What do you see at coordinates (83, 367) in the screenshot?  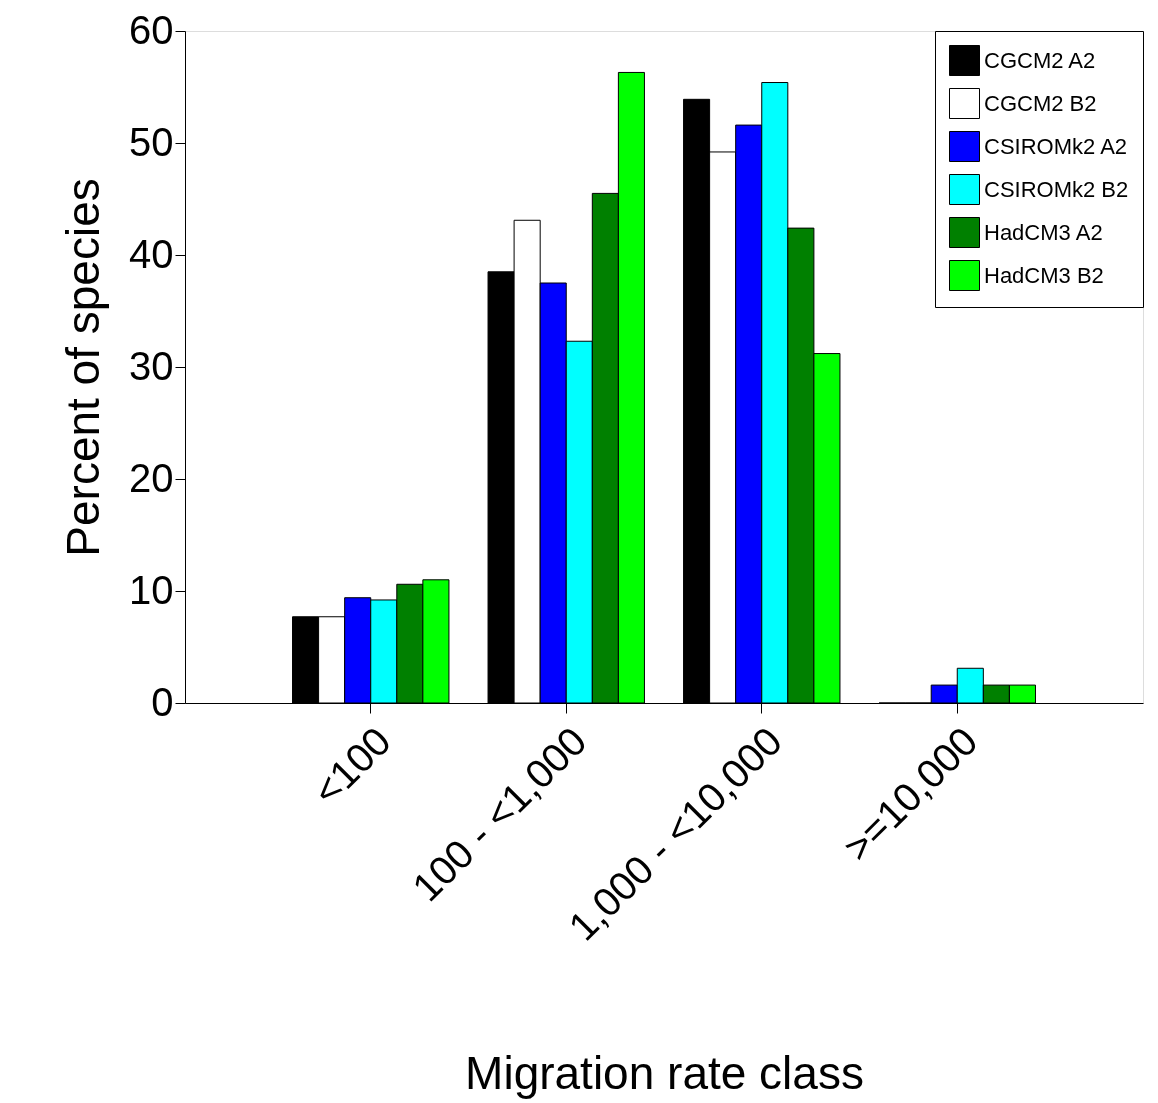 I see `y-axis-title: Percent of species` at bounding box center [83, 367].